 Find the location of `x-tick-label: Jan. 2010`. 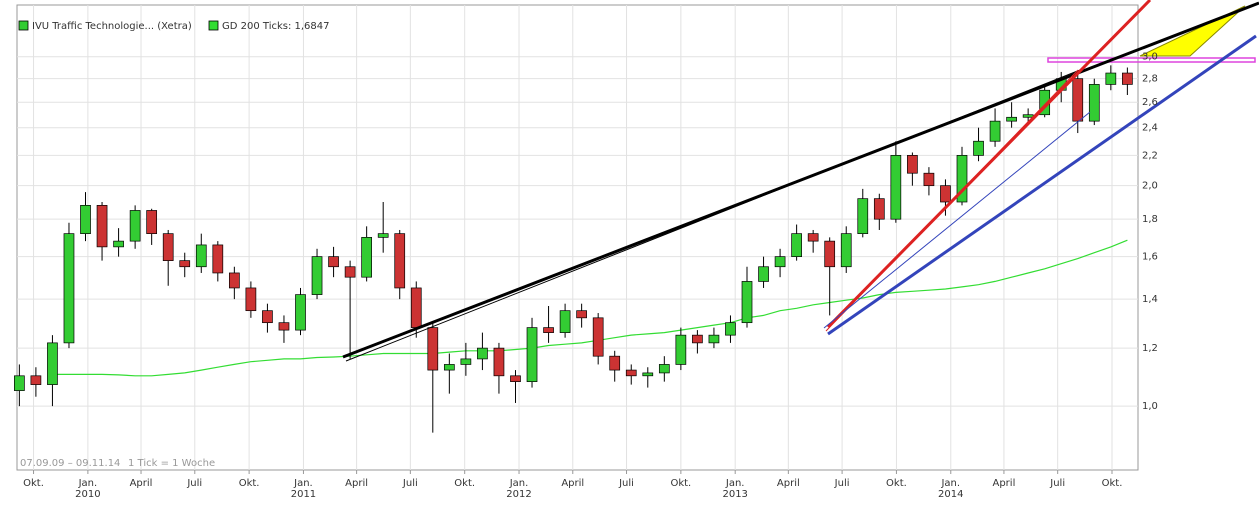

x-tick-label: Jan. 2010 is located at coordinates (87, 489).